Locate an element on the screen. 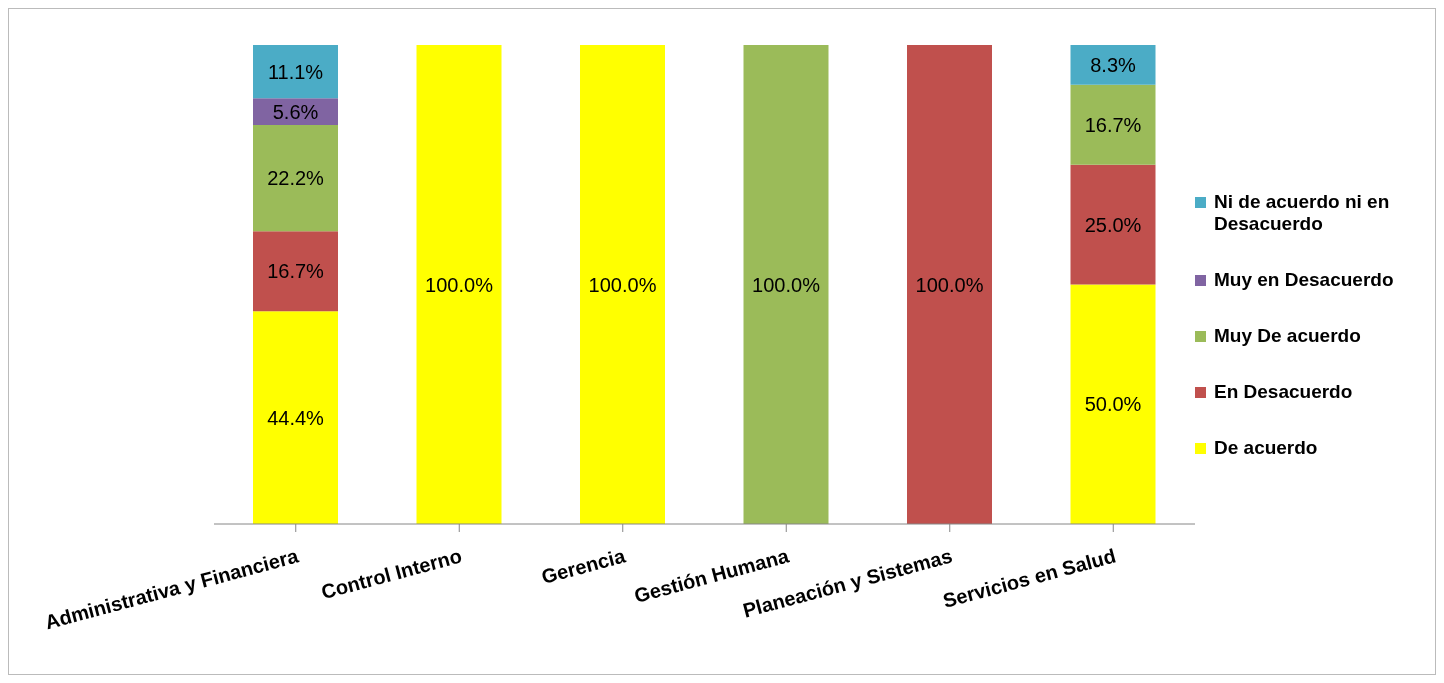  data-label: 44.4% is located at coordinates (296, 417).